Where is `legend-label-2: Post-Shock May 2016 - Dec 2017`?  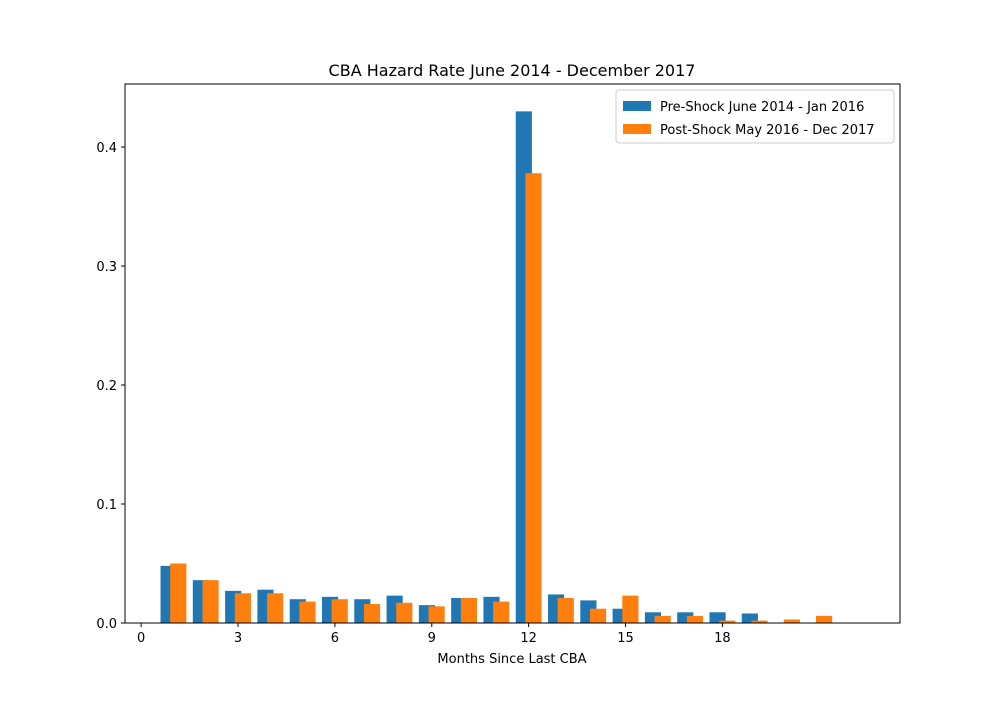 legend-label-2: Post-Shock May 2016 - Dec 2017 is located at coordinates (767, 130).